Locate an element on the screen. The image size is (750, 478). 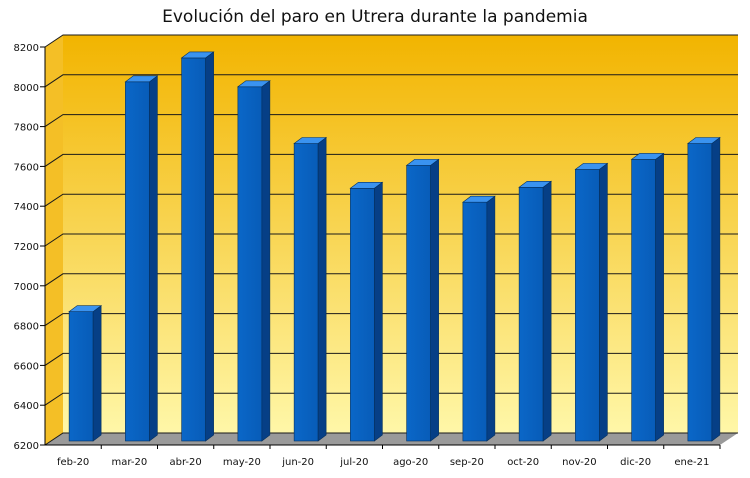
y-tick-label: 6800 is located at coordinates (26, 327).